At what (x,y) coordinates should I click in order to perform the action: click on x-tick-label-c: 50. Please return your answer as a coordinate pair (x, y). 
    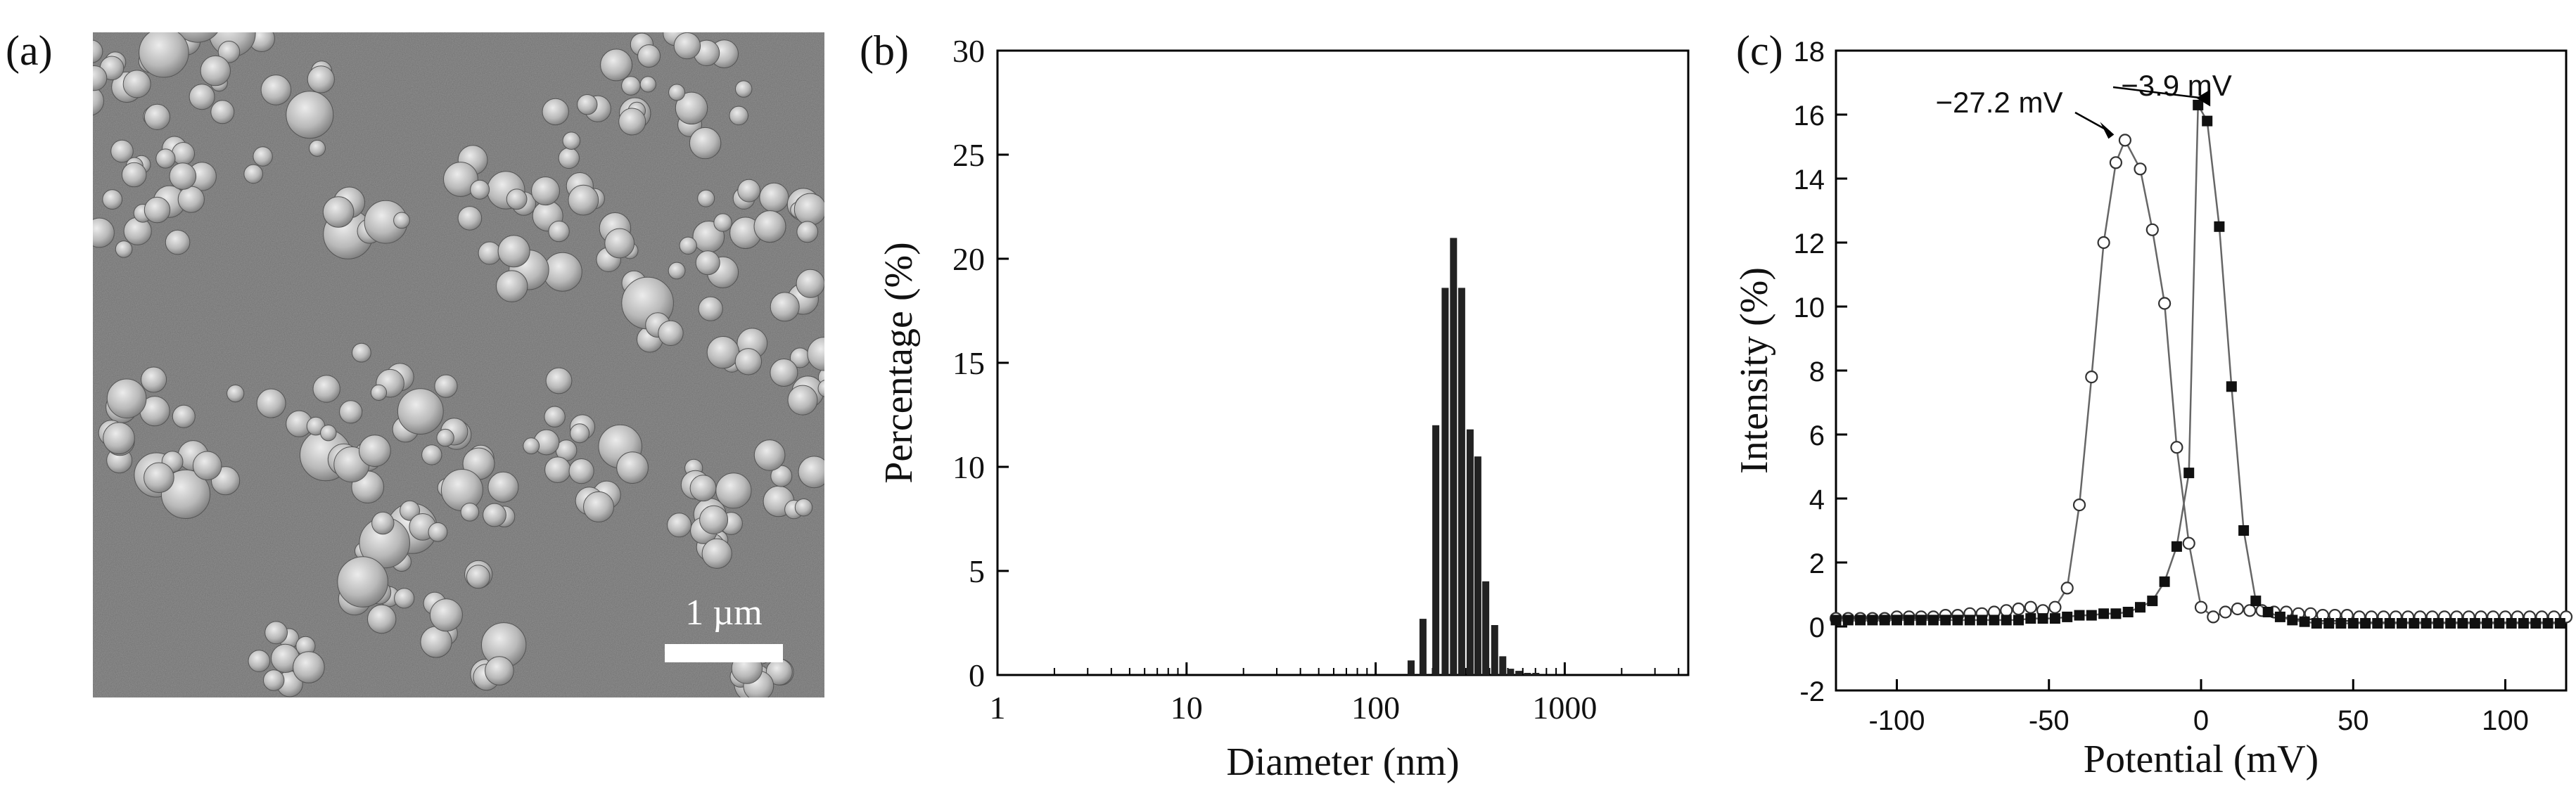
    Looking at the image, I should click on (2353, 720).